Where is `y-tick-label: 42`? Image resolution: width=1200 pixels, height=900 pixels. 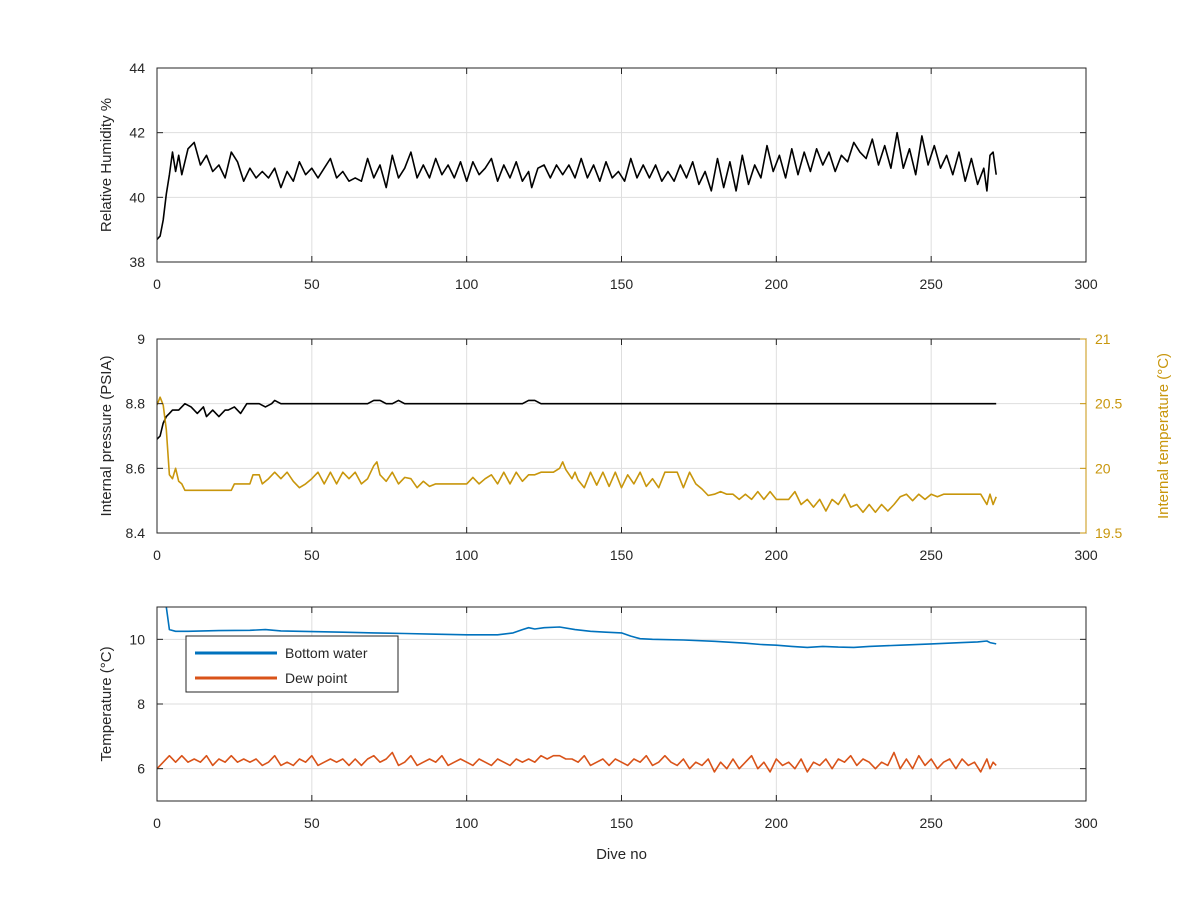 y-tick-label: 42 is located at coordinates (137, 133).